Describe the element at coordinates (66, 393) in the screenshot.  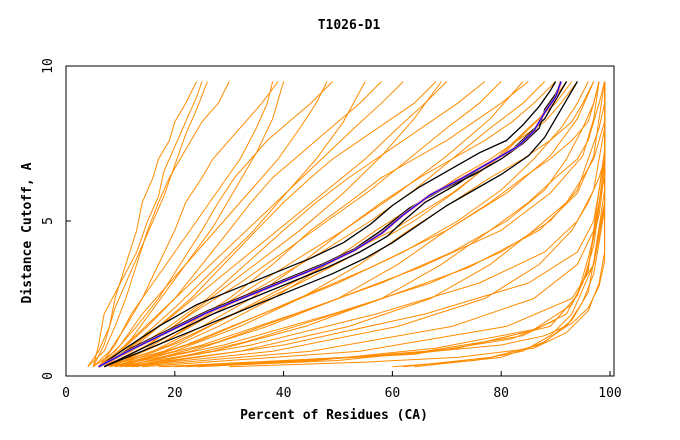
I see `x-tick-label-0: 0` at that location.